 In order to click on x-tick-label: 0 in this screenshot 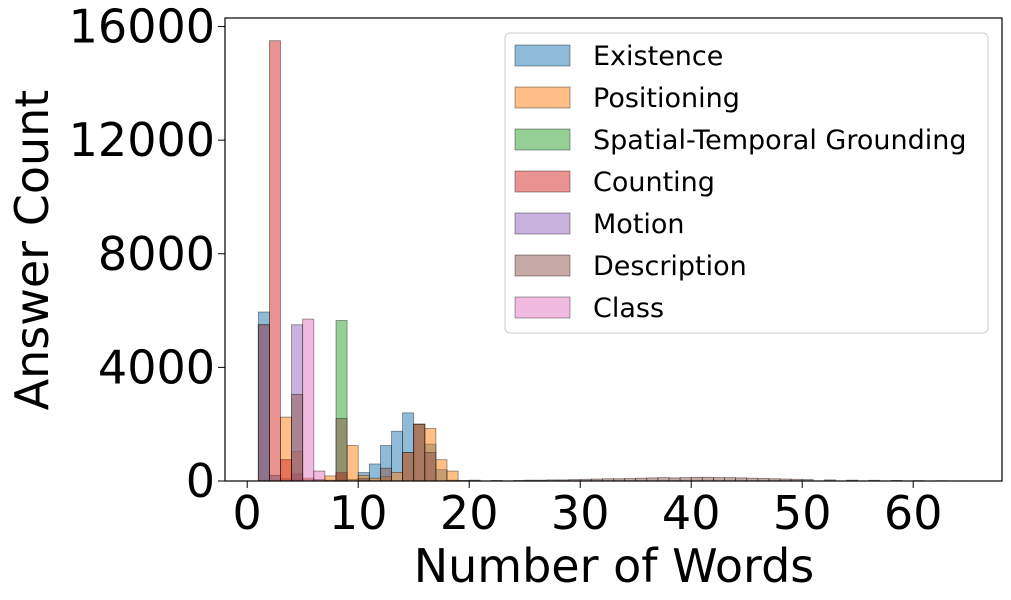, I will do `click(247, 513)`.